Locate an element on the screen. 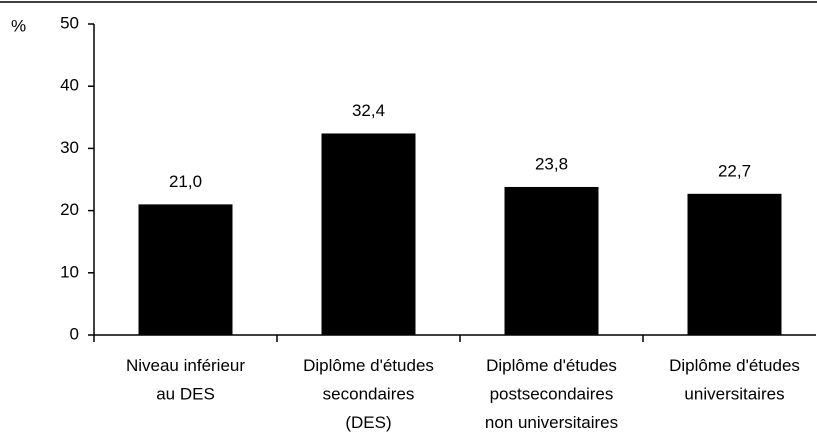 The image size is (817, 436). value-label: 21,0 is located at coordinates (185, 181).